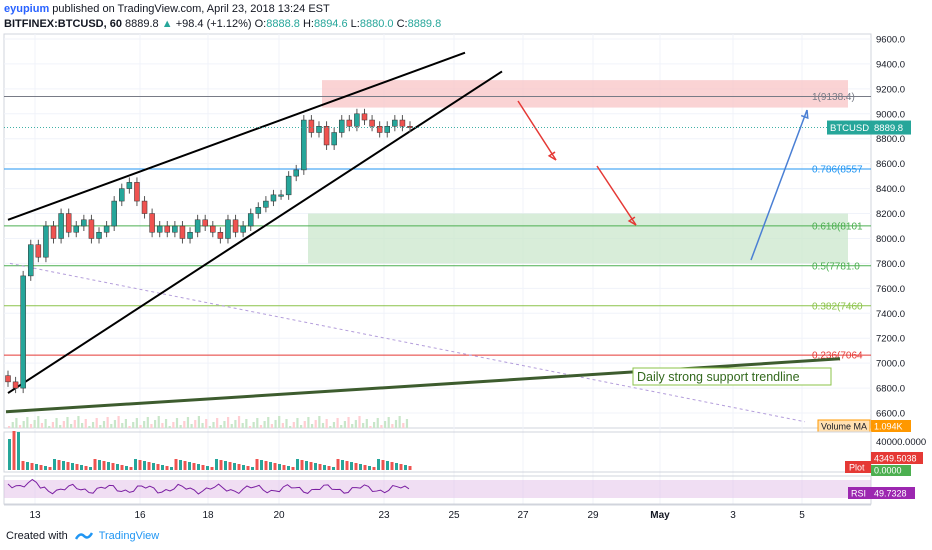 The image size is (932, 550). Describe the element at coordinates (891, 127) in the screenshot. I see `last-price-tag` at that location.